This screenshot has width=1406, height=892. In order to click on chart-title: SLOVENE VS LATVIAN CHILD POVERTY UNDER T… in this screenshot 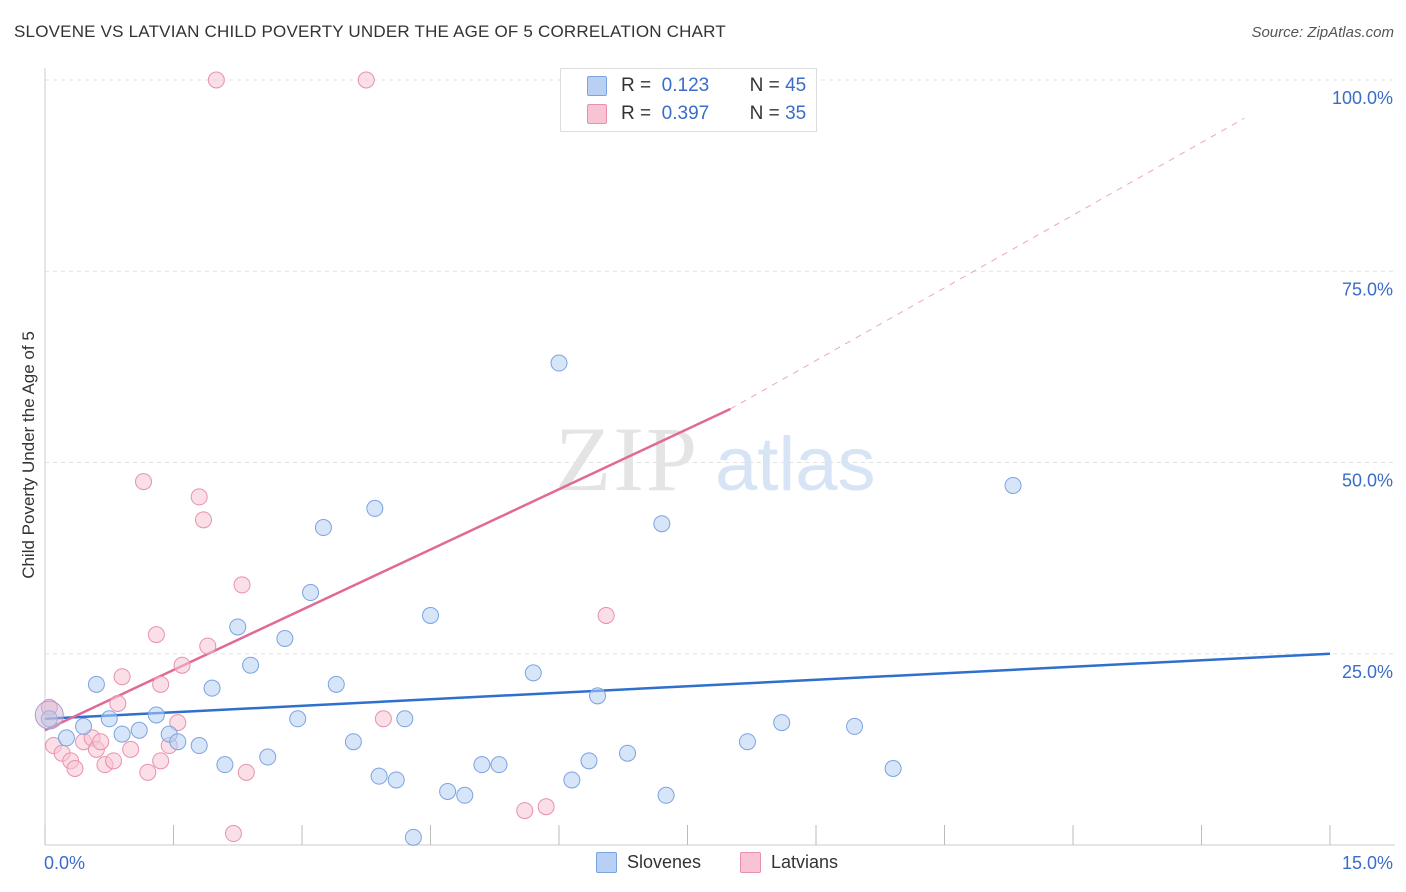, I will do `click(370, 31)`.